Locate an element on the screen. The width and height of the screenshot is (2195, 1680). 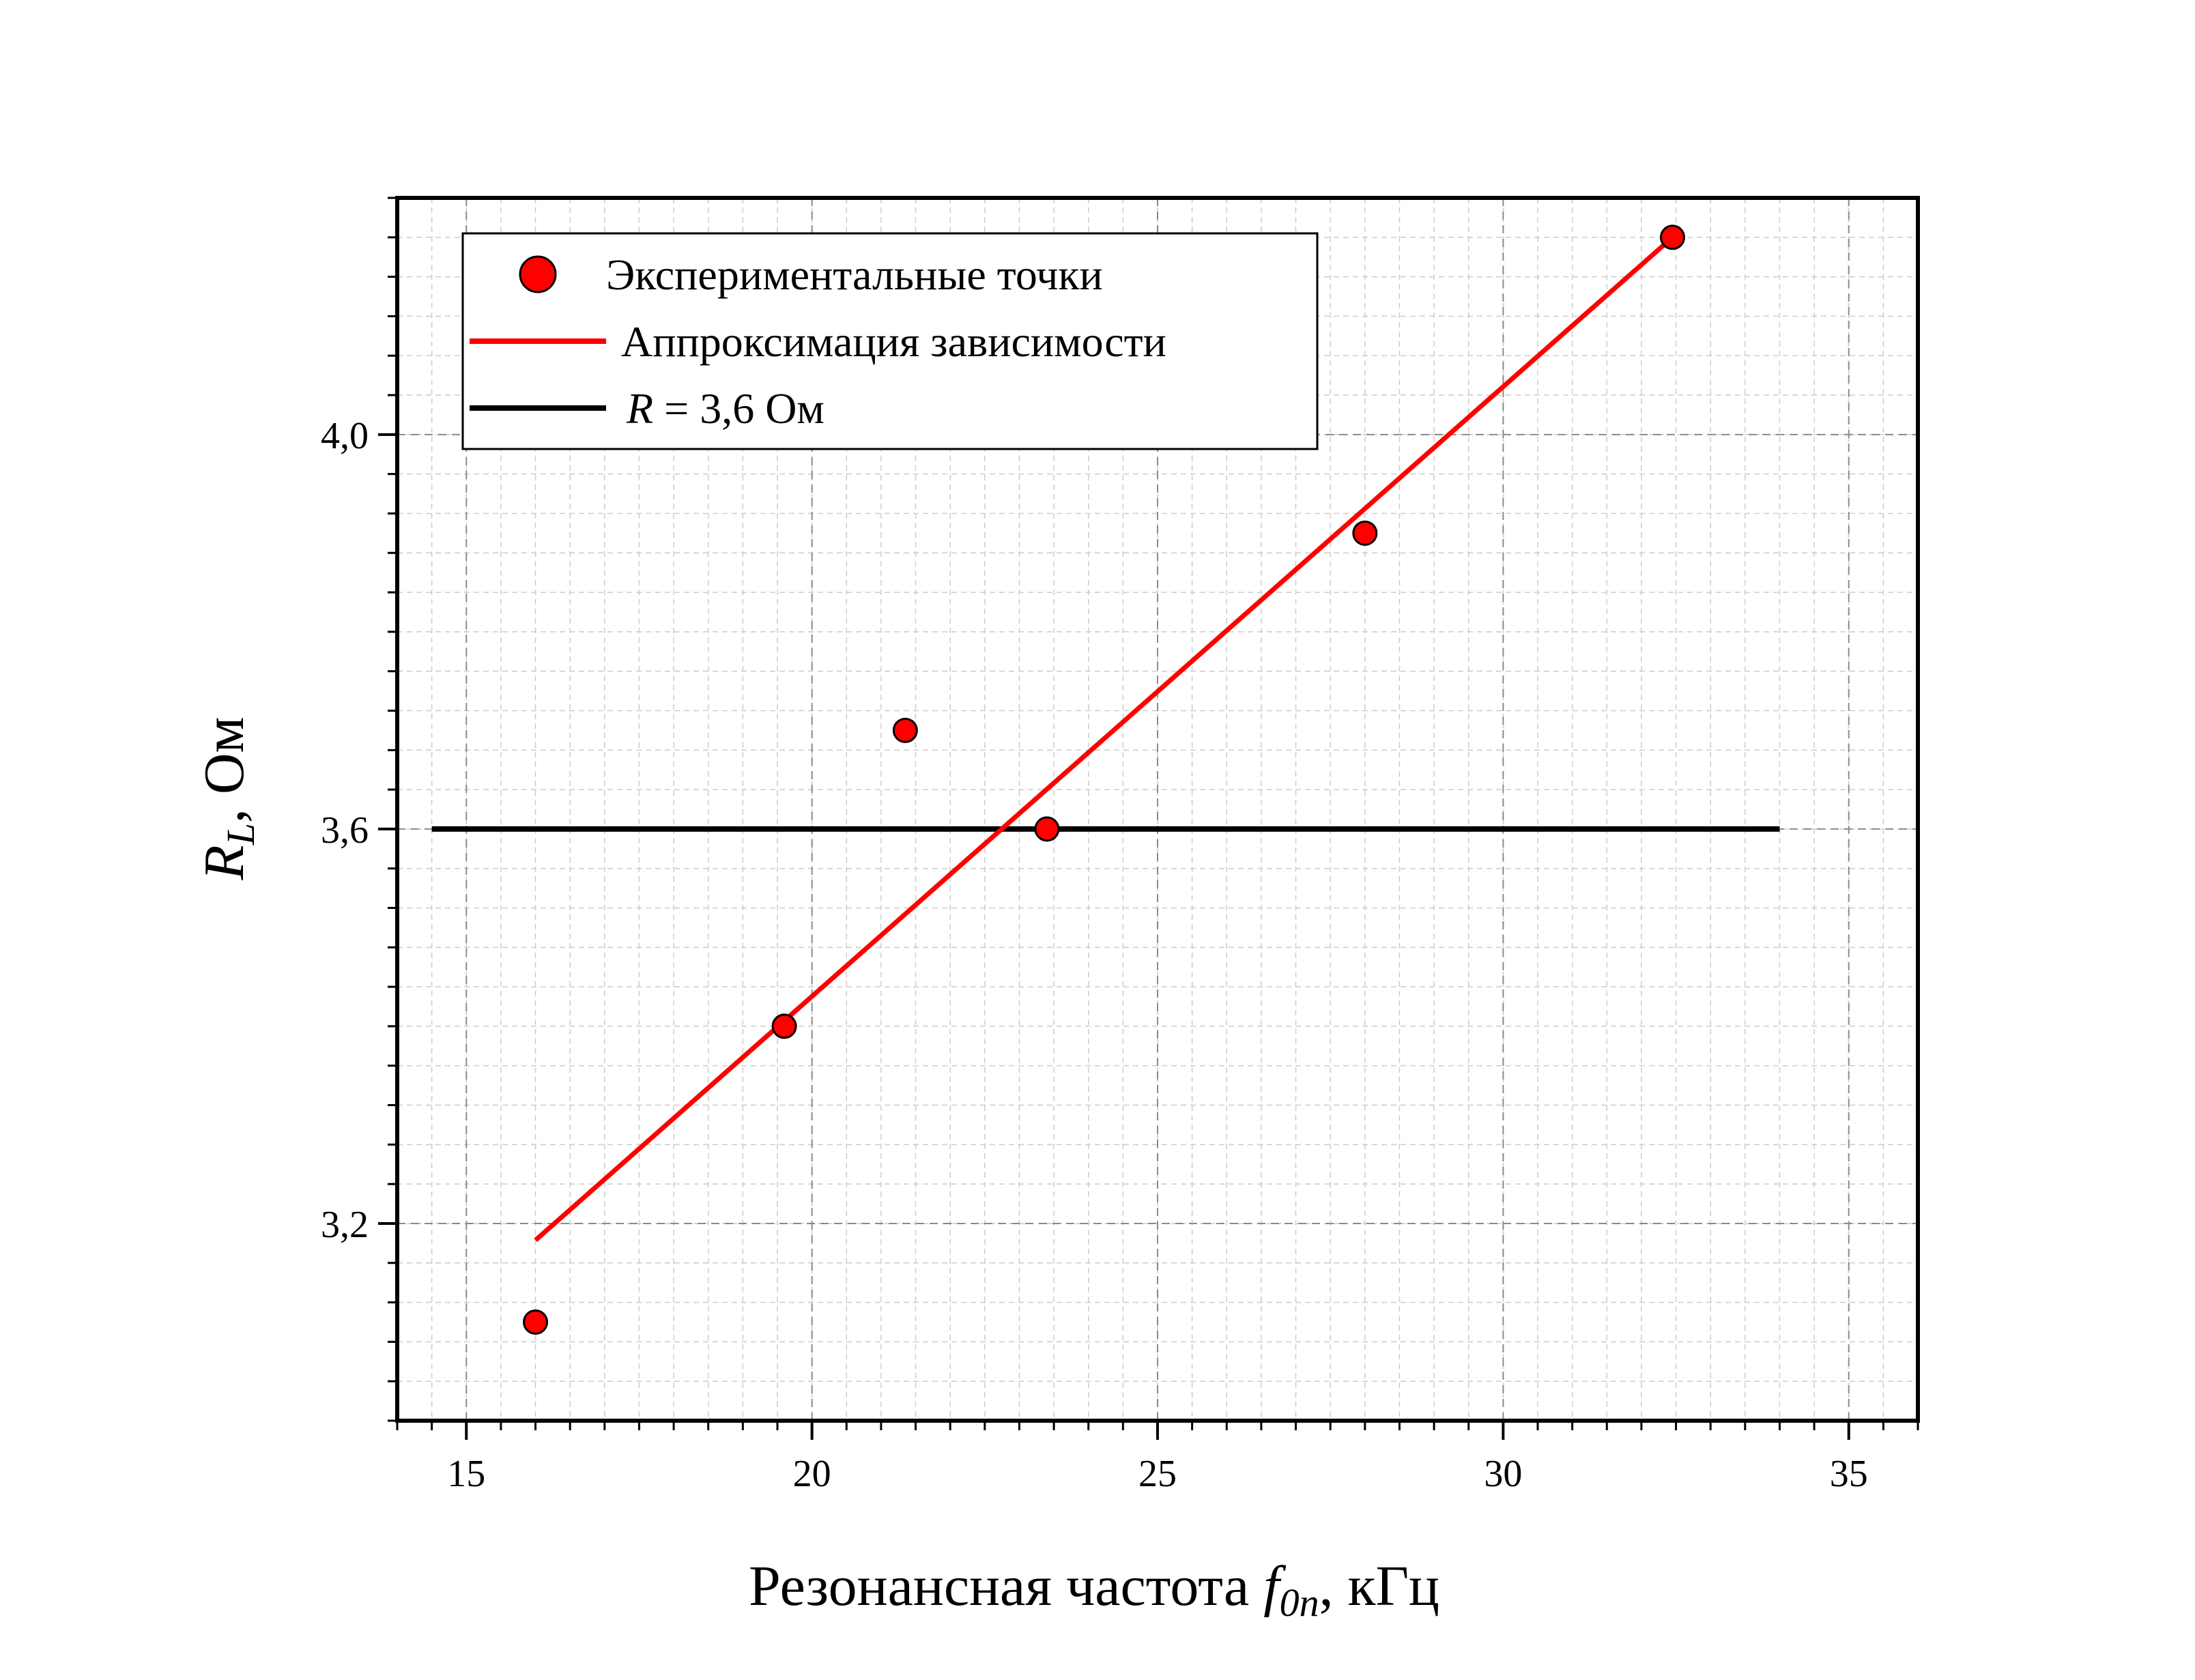
legend-label-points: Экспериментальные точки is located at coordinates (855, 274).